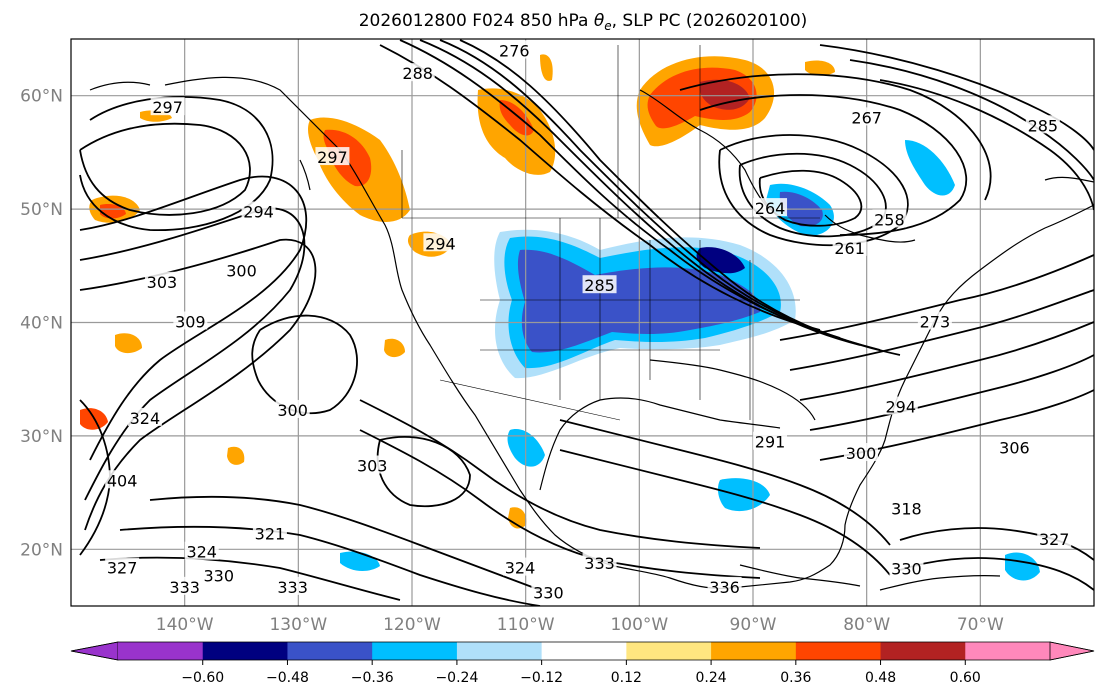  I want to click on contour-label: 303, so click(162, 282).